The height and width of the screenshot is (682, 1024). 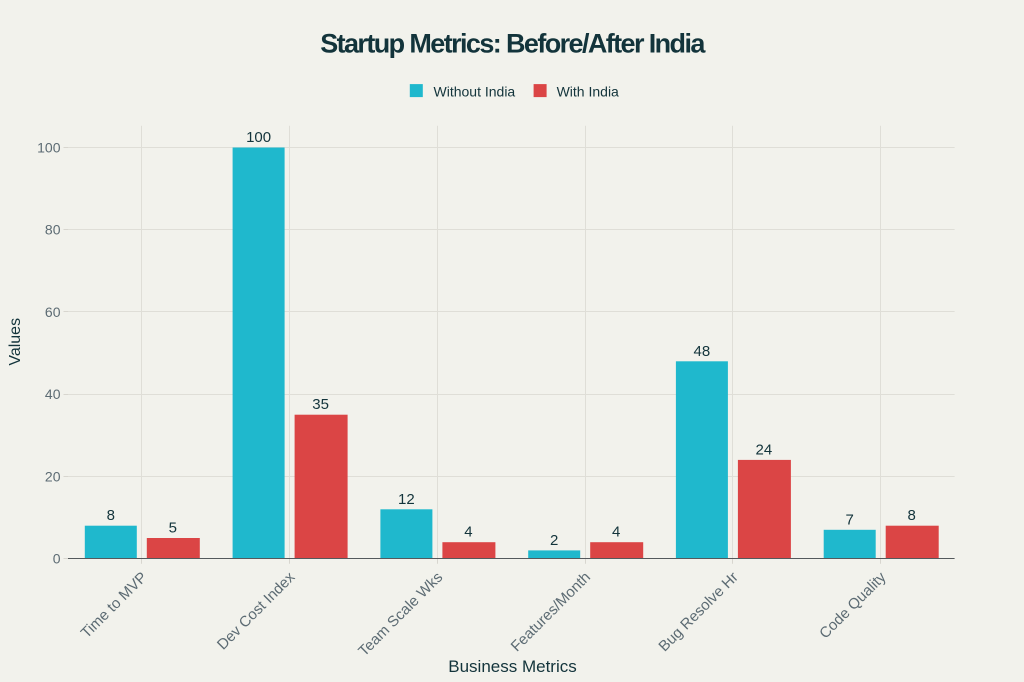 I want to click on svg-text: 7, so click(x=850, y=519).